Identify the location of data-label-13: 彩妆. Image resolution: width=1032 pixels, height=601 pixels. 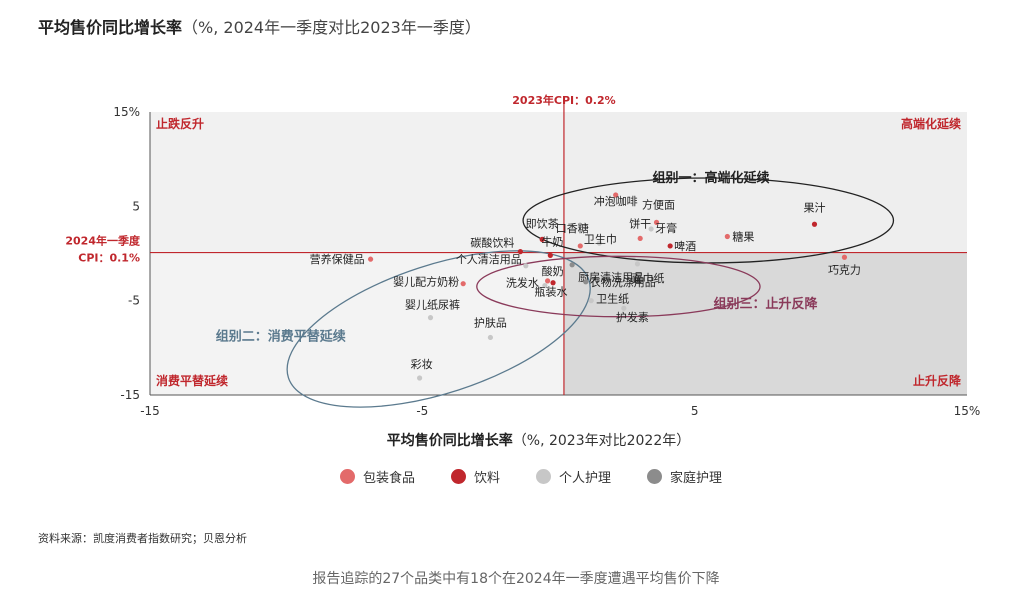
(422, 364).